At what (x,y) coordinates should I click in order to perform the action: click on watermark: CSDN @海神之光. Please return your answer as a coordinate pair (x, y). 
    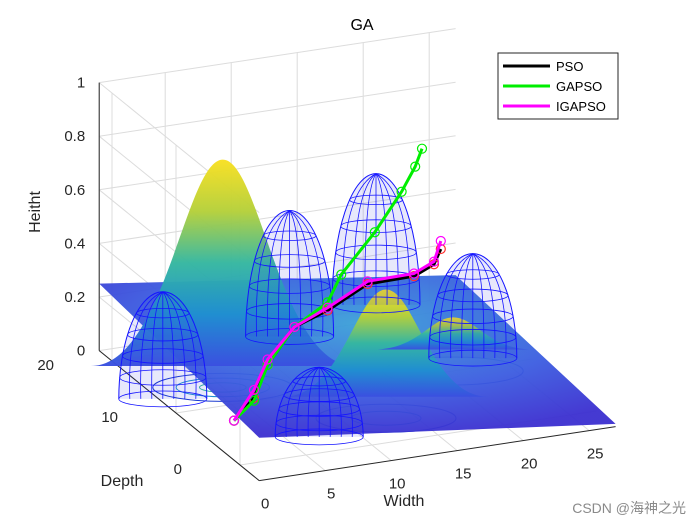
    Looking at the image, I should click on (629, 508).